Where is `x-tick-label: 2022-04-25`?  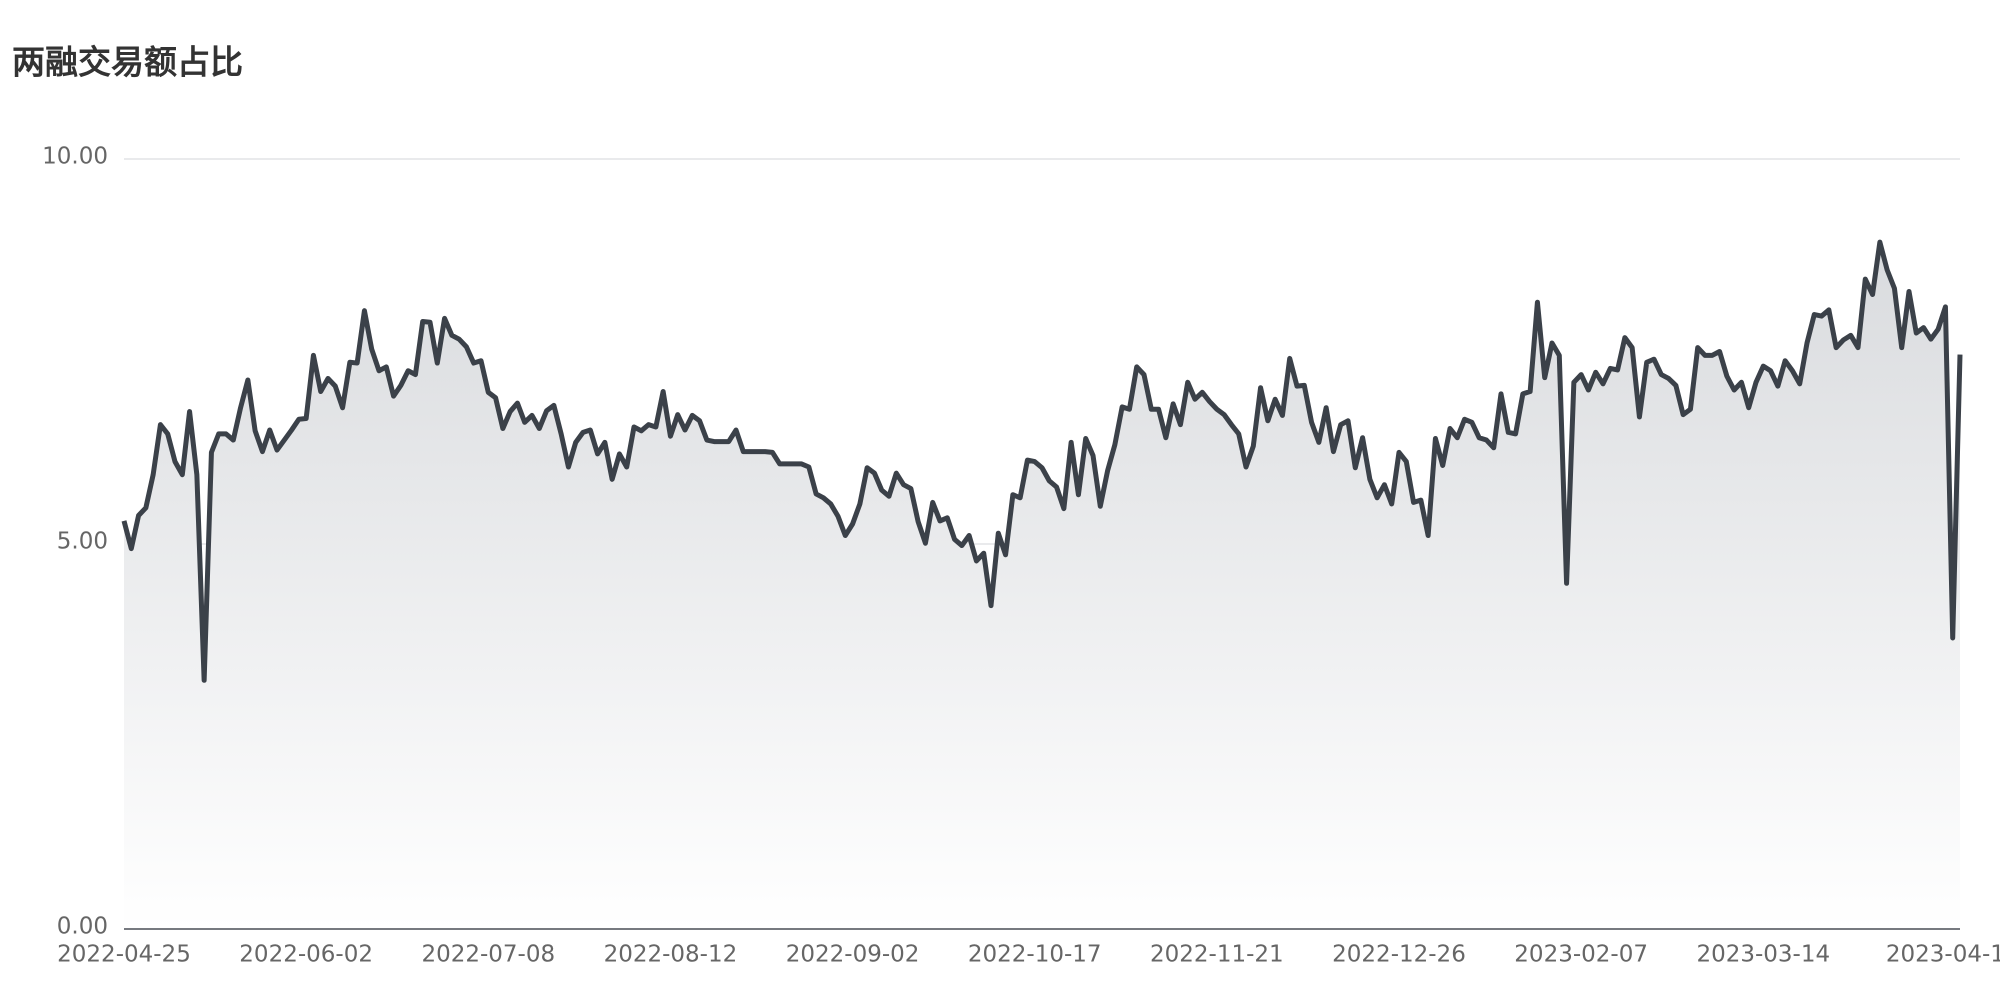
x-tick-label: 2022-04-25 is located at coordinates (124, 955).